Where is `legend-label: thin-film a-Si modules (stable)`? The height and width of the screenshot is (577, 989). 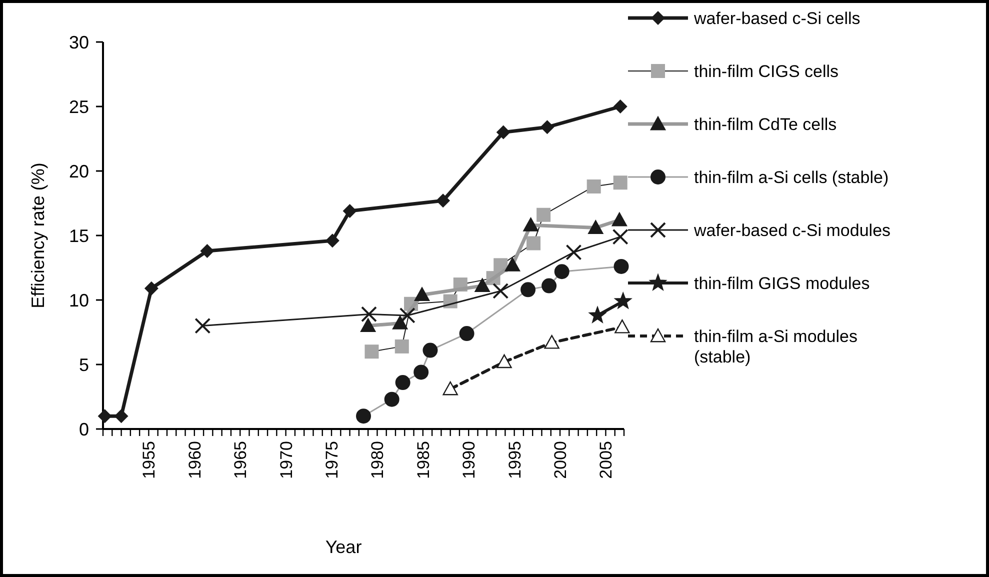
legend-label: thin-film a-Si modules (stable) is located at coordinates (776, 346).